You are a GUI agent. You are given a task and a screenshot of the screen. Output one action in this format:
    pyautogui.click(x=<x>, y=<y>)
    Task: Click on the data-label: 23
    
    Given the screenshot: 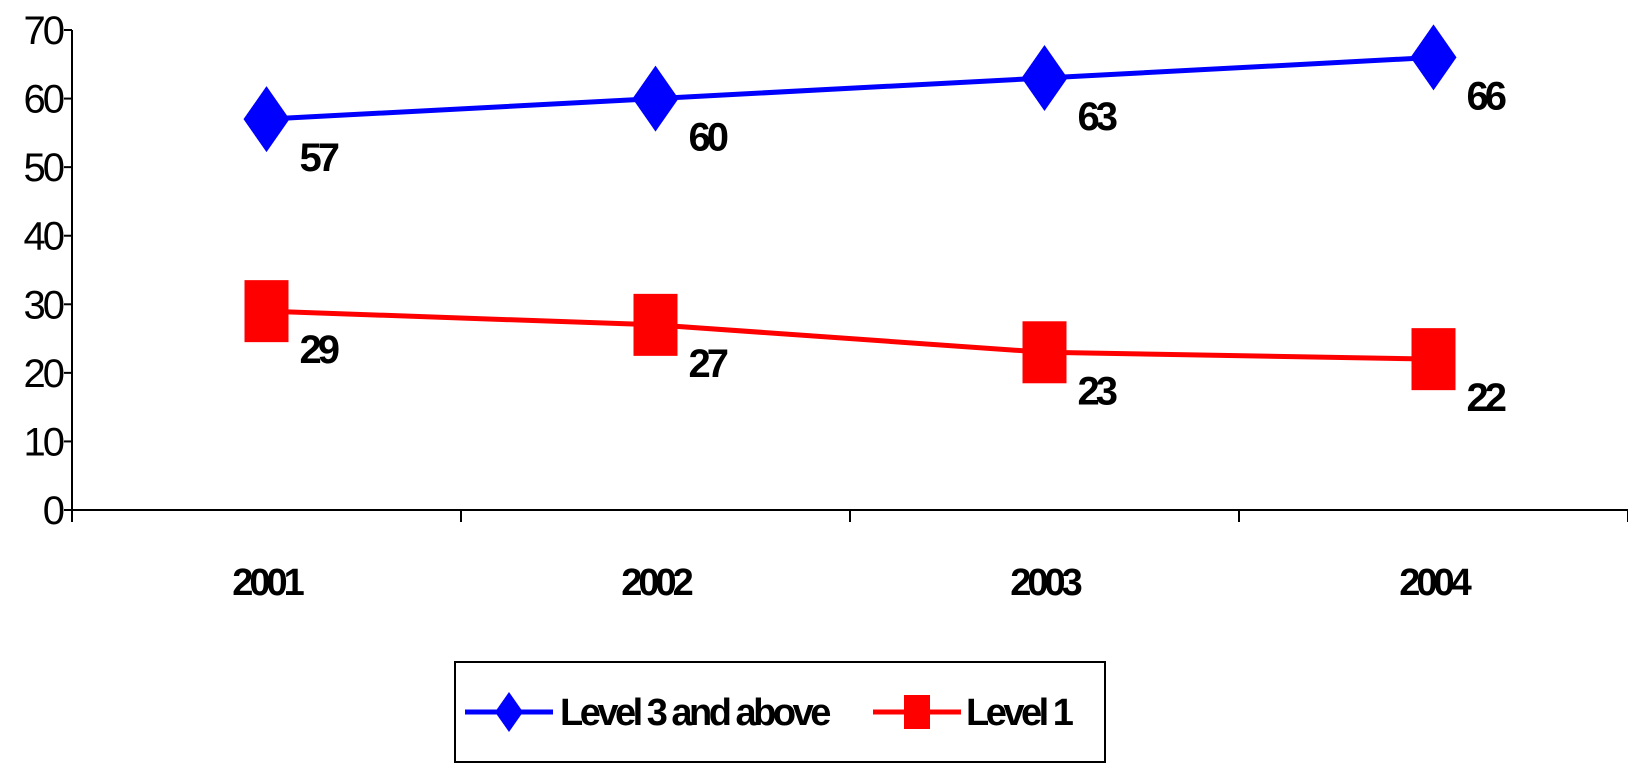 What is the action you would take?
    pyautogui.click(x=1097, y=391)
    